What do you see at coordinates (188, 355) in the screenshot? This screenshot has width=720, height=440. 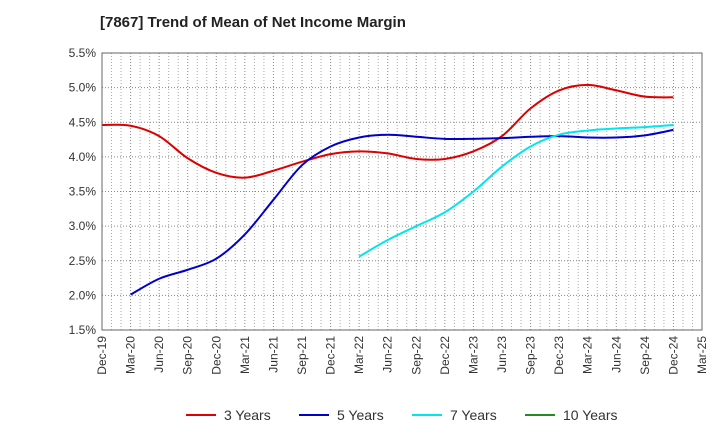 I see `x-tick-label: Sep-20` at bounding box center [188, 355].